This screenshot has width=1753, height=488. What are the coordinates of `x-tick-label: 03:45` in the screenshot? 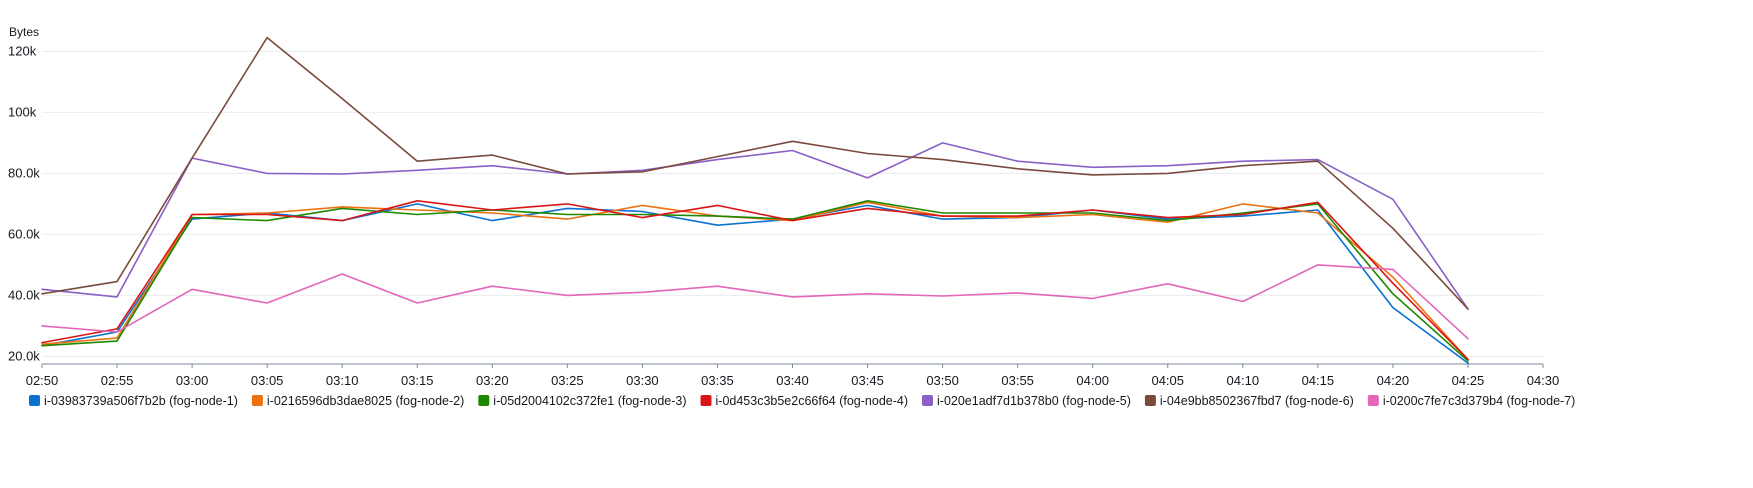 It's located at (867, 380).